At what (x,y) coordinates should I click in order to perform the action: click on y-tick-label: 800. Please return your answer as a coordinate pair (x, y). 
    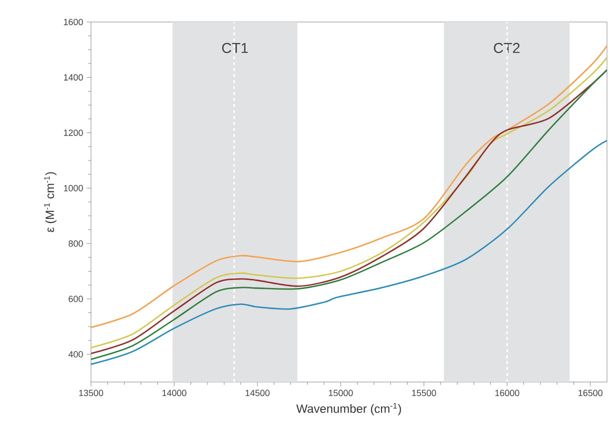
    Looking at the image, I should click on (75, 243).